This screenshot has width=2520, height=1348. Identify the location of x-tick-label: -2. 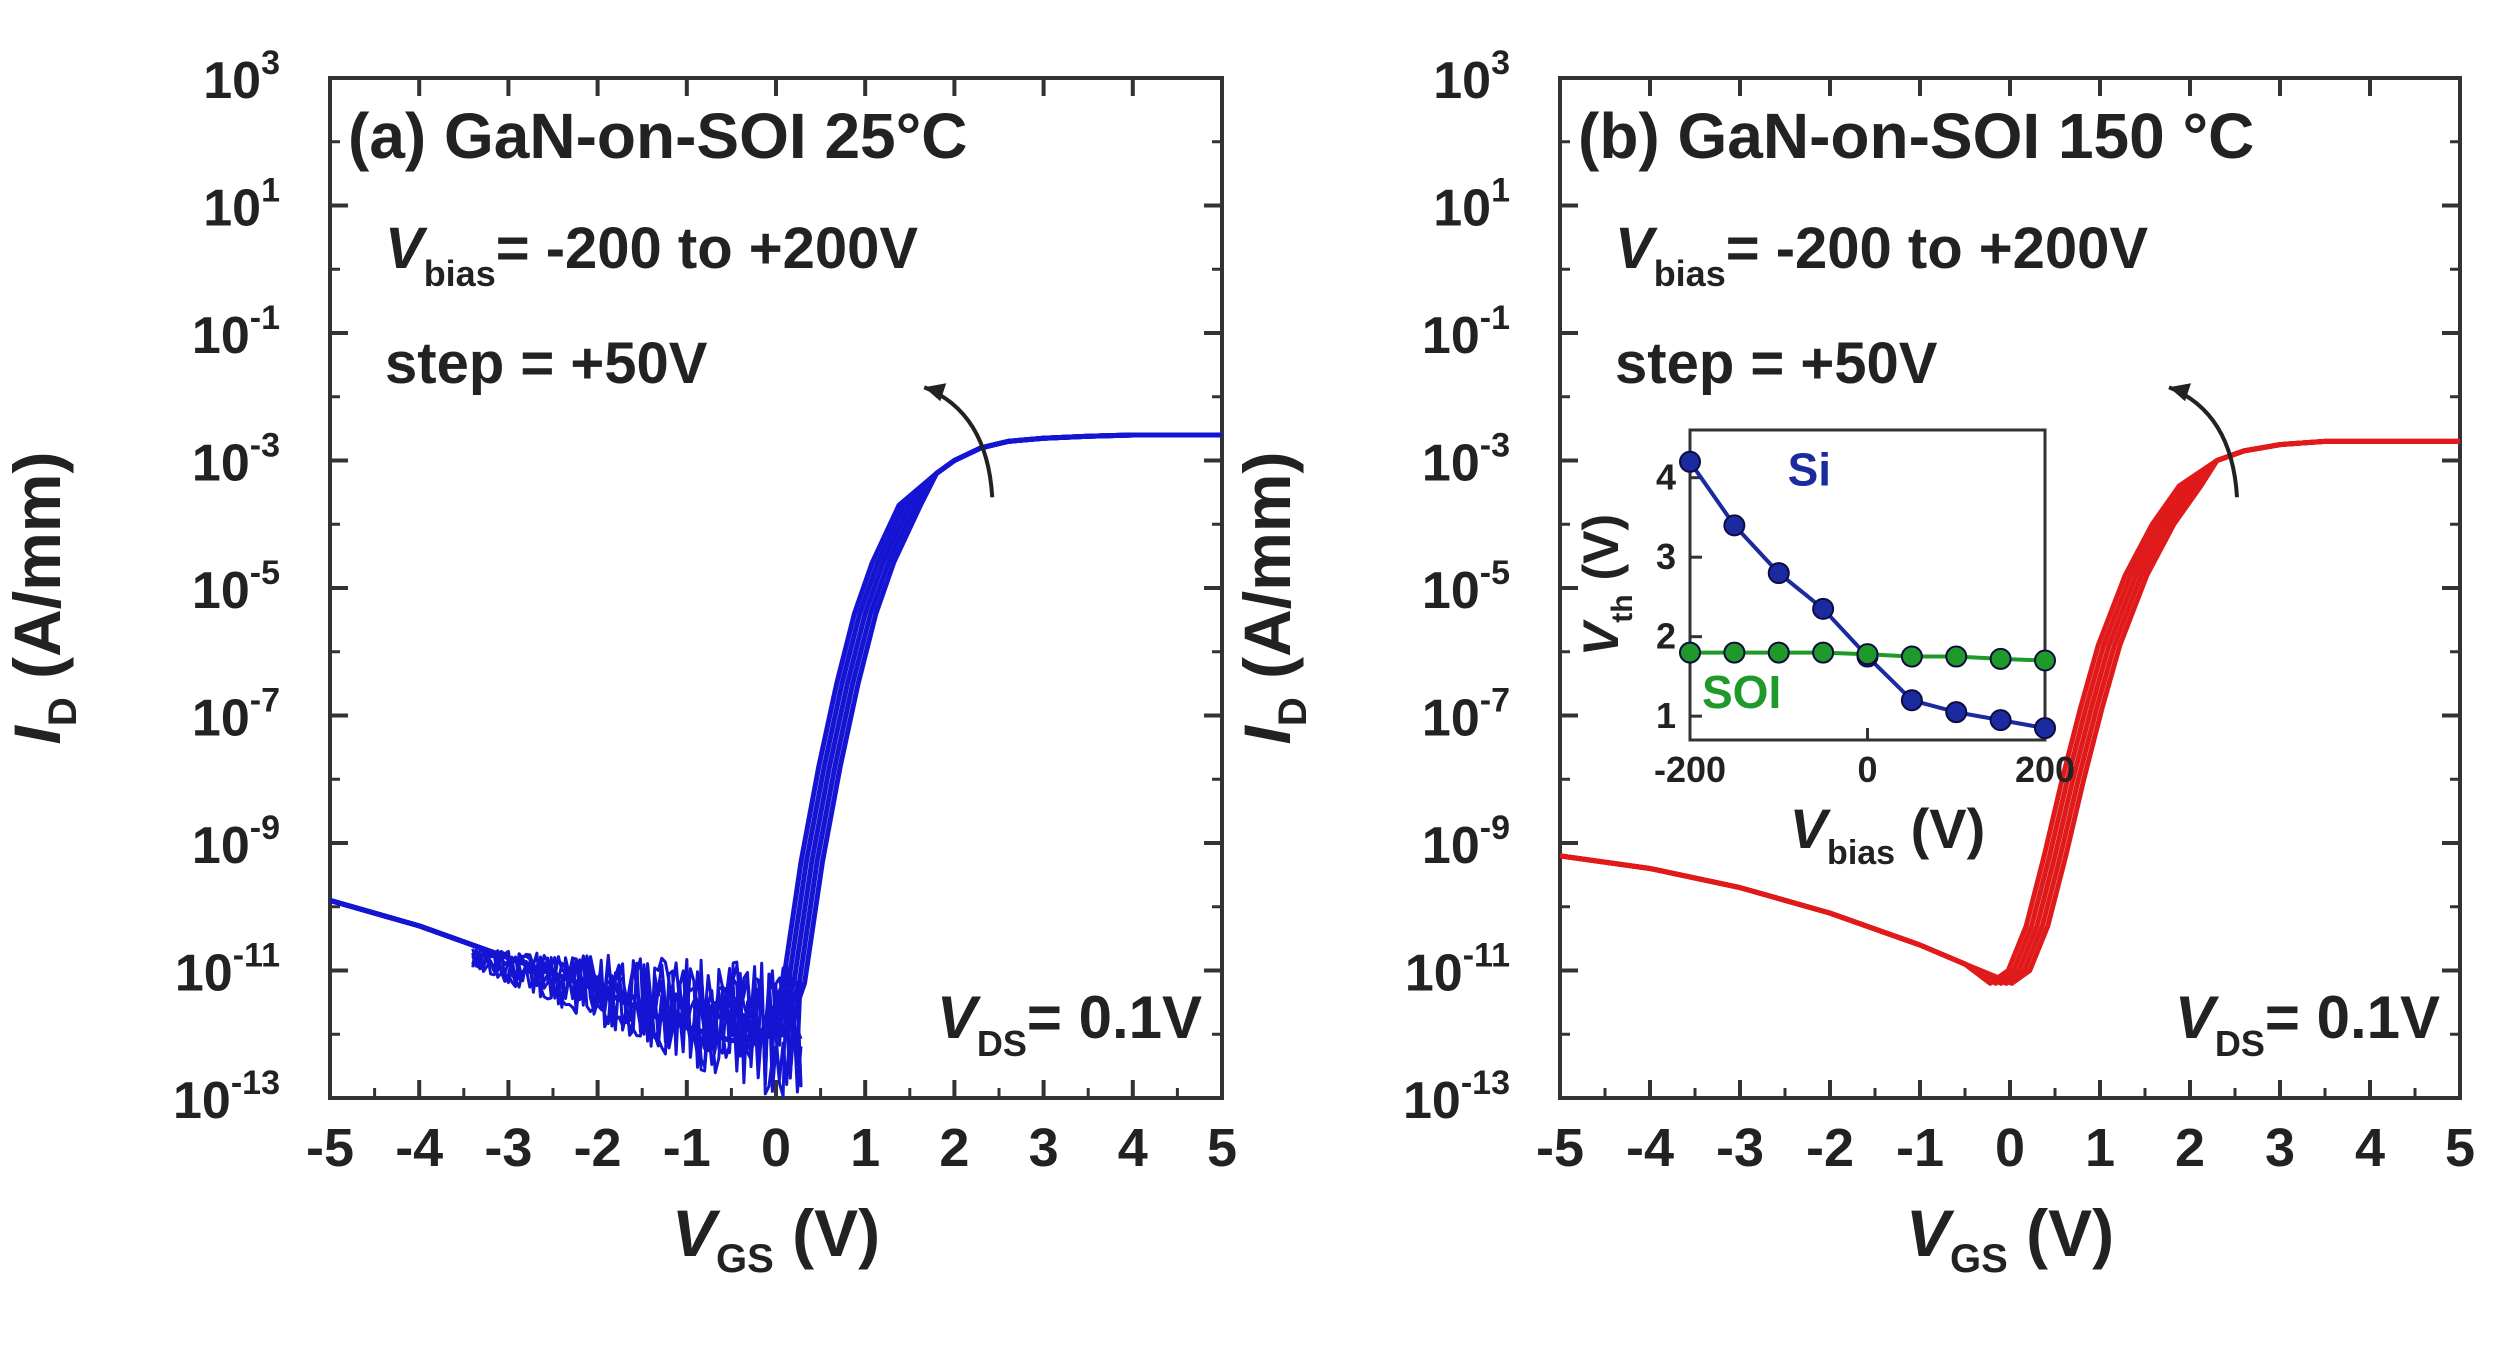
(598, 1148).